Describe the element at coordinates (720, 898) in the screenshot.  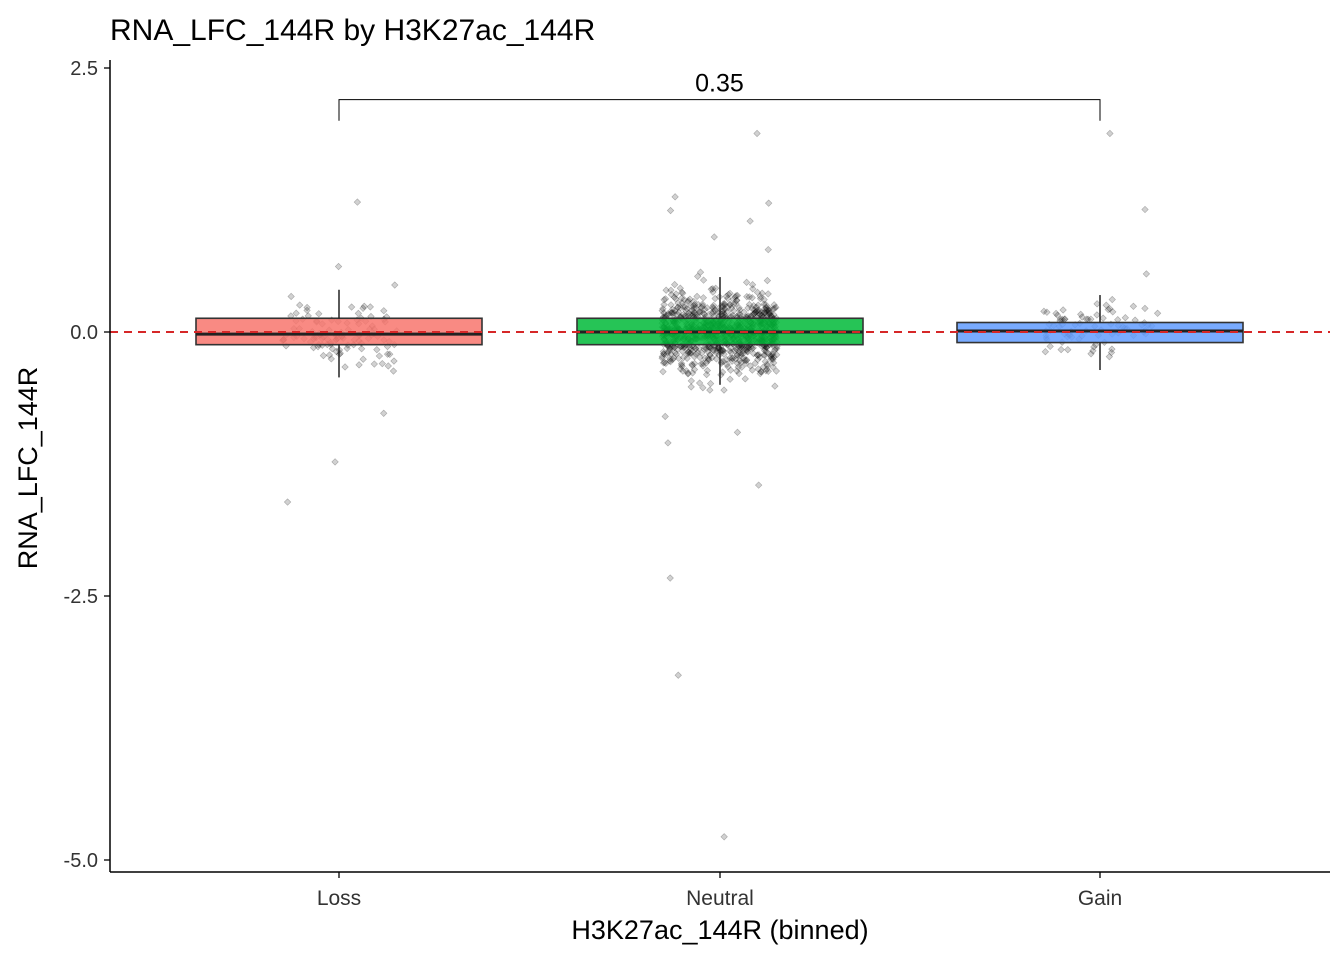
I see `x-tick-label: Neutral` at that location.